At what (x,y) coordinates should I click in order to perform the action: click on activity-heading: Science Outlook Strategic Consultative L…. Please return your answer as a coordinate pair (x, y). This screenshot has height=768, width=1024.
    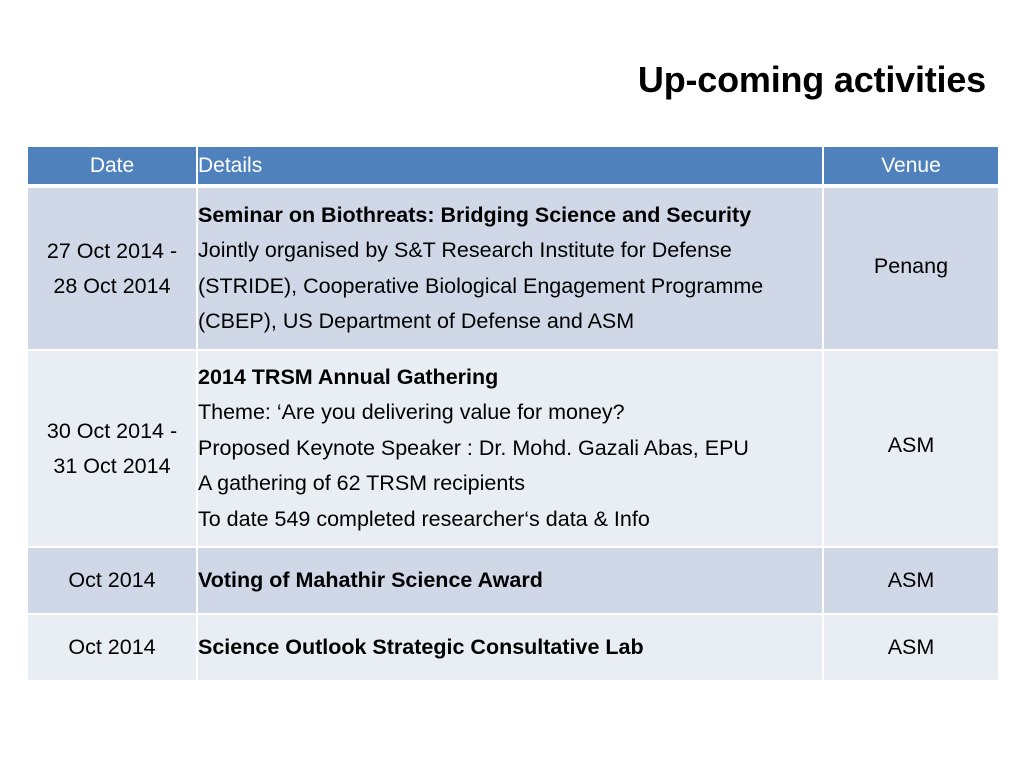
    Looking at the image, I should click on (421, 646).